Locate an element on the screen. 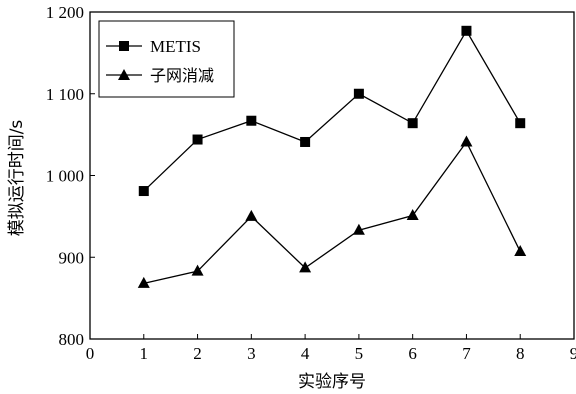 The image size is (576, 394). legend: METIS 子网消减 is located at coordinates (166, 59).